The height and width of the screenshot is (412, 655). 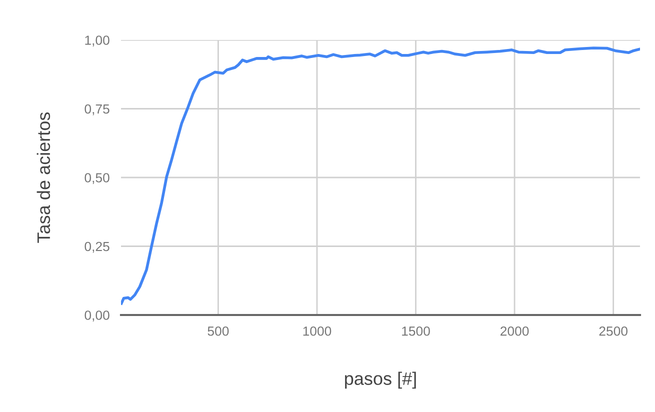 What do you see at coordinates (97, 316) in the screenshot?
I see `y-tick-label: 0,00` at bounding box center [97, 316].